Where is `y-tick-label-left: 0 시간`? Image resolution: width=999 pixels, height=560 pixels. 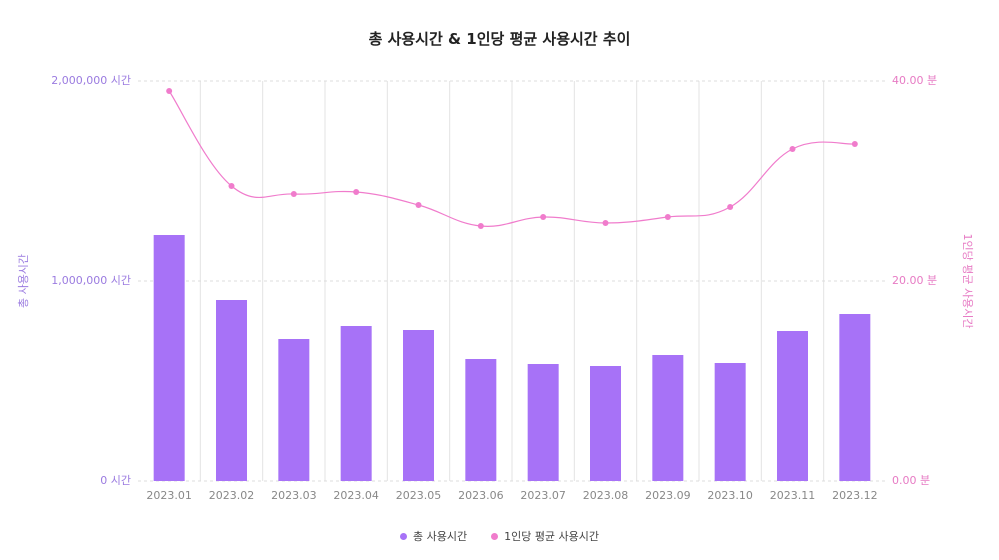
y-tick-label-left: 0 시간 is located at coordinates (115, 480).